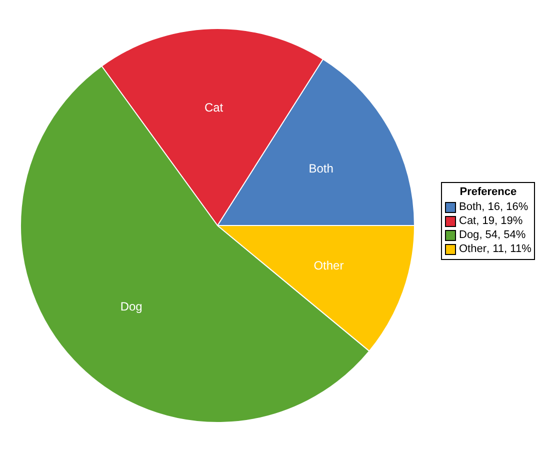 The image size is (541, 450). What do you see at coordinates (505, 207) in the screenshot?
I see `data-label: , 16, 16%` at bounding box center [505, 207].